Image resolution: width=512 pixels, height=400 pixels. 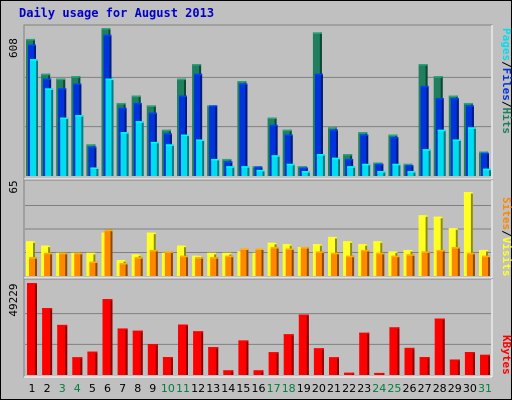 I want to click on x-tick-label-17: 17, so click(x=274, y=388).